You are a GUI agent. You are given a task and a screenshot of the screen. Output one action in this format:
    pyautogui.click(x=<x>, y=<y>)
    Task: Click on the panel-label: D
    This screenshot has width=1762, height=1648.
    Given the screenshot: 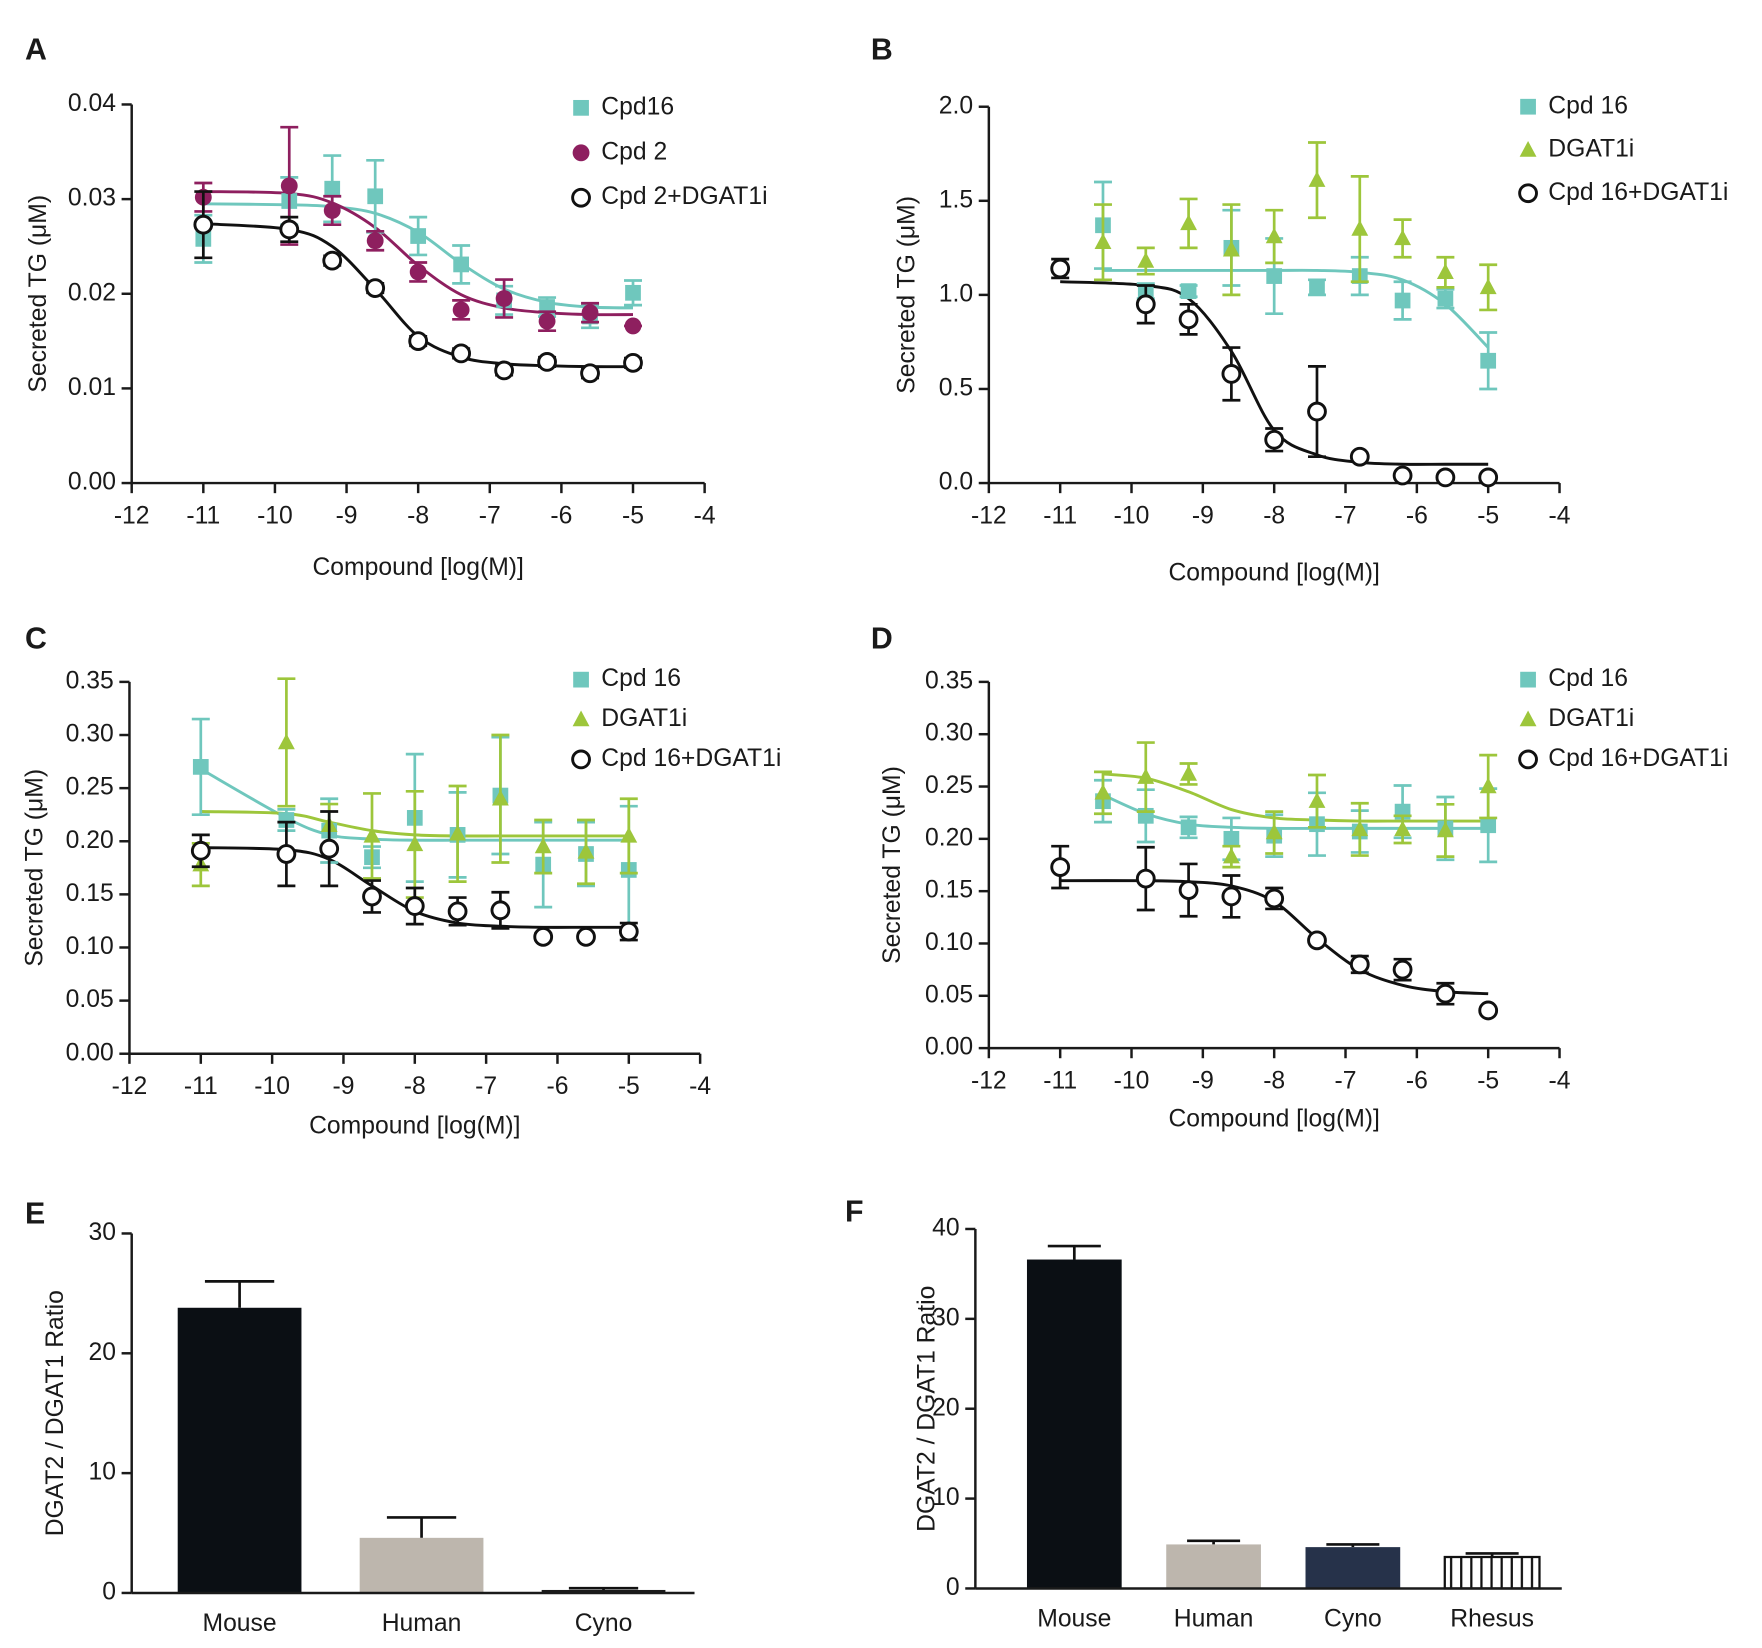 What is the action you would take?
    pyautogui.click(x=882, y=638)
    